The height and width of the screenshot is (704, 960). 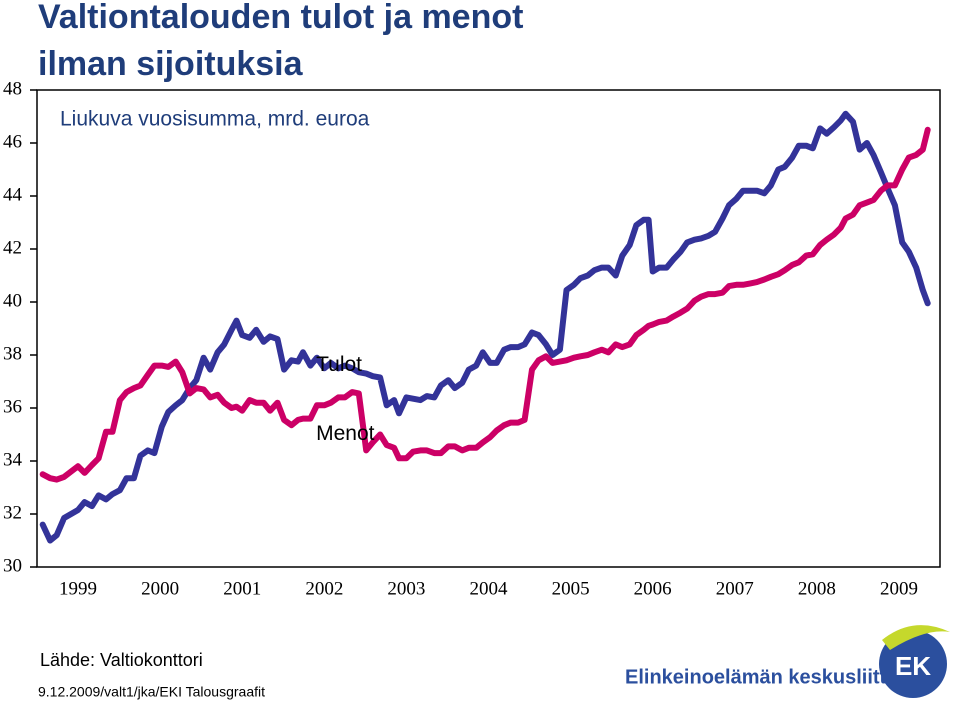 I want to click on y-tick-label: 36, so click(x=12, y=406).